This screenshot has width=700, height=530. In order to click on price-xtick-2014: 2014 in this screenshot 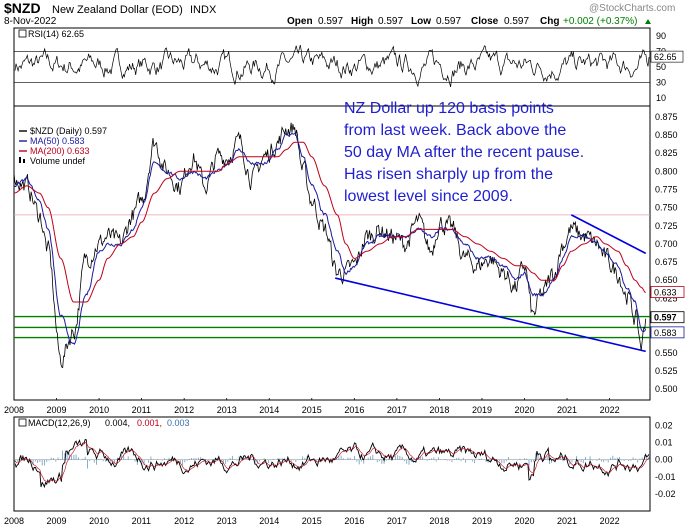, I will do `click(269, 410)`.